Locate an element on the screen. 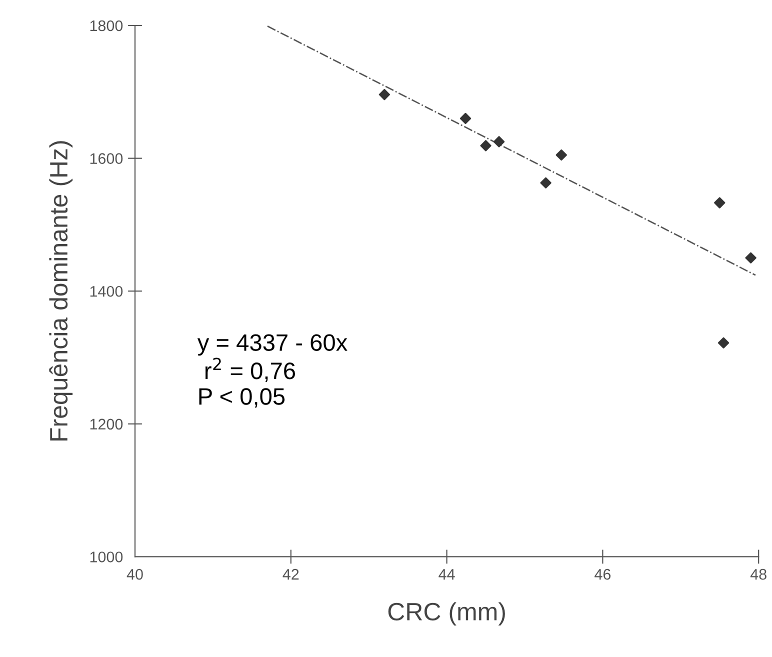 The width and height of the screenshot is (772, 657). y-tick-label: 1600 is located at coordinates (106, 158).